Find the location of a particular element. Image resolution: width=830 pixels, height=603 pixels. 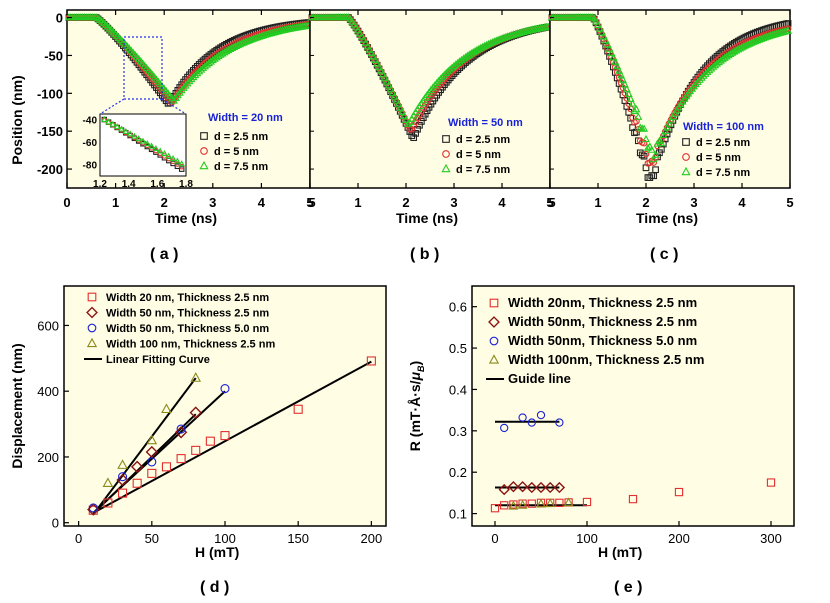

xtick-label-b: 4 is located at coordinates (502, 202).